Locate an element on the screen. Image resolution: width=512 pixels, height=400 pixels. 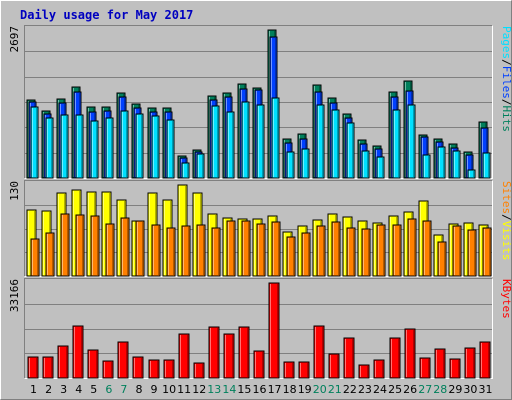
day-label: 6 is located at coordinates (108, 389).